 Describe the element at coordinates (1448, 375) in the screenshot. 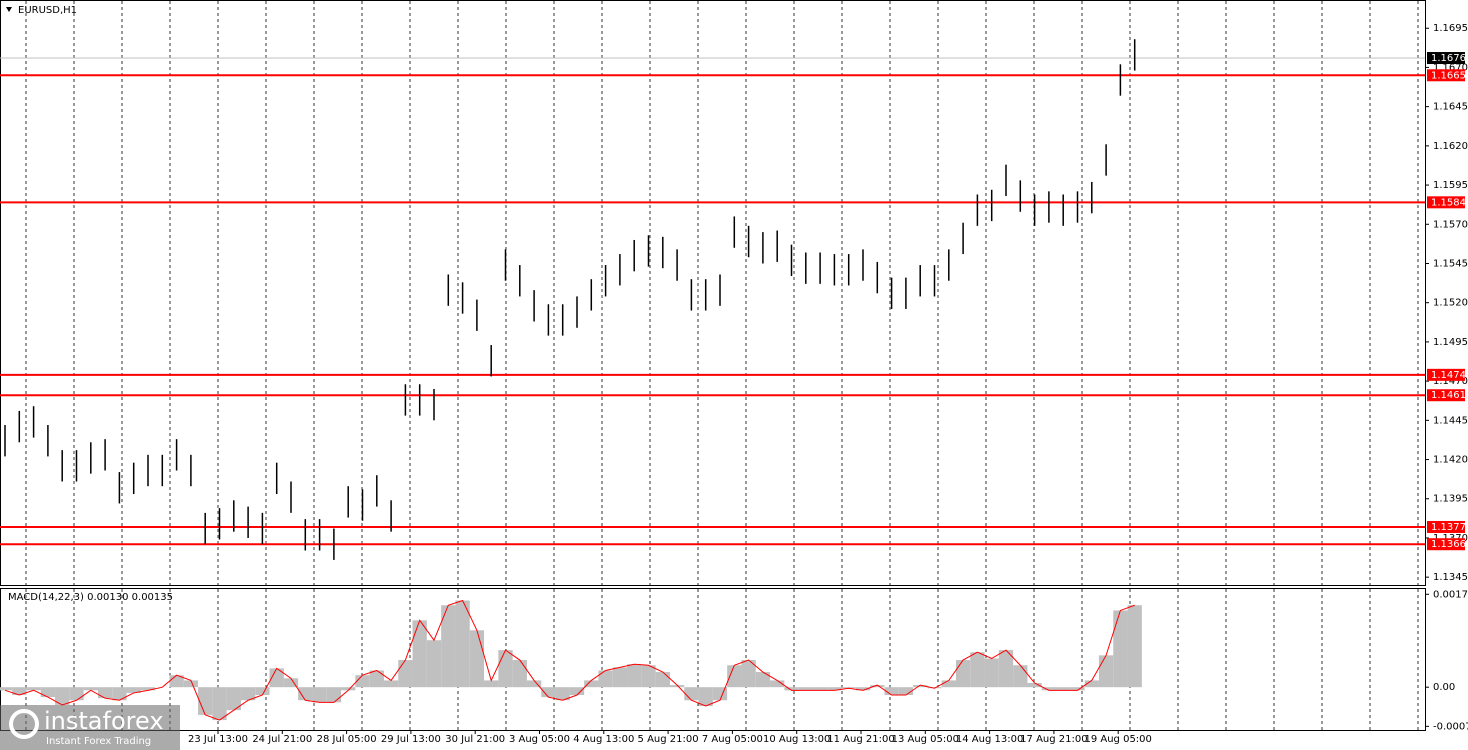

I see `level-label: 1.1474` at that location.